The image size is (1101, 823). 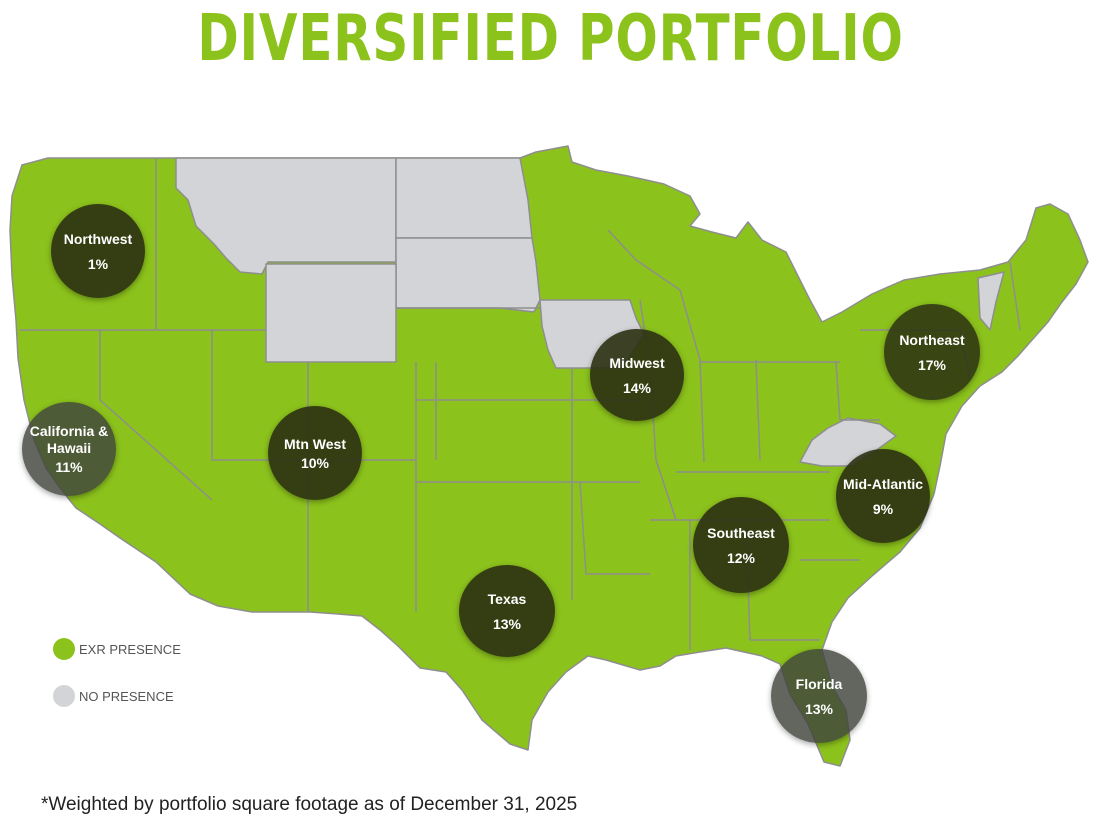 I want to click on legend-item-no-presence: NO PRESENCE, so click(x=113, y=696).